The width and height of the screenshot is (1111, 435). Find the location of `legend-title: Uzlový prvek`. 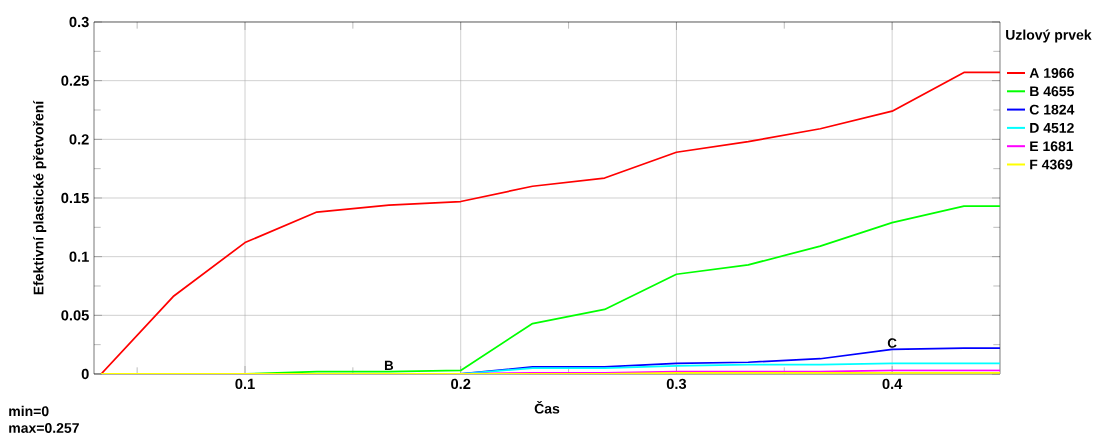

legend-title: Uzlový prvek is located at coordinates (1049, 36).